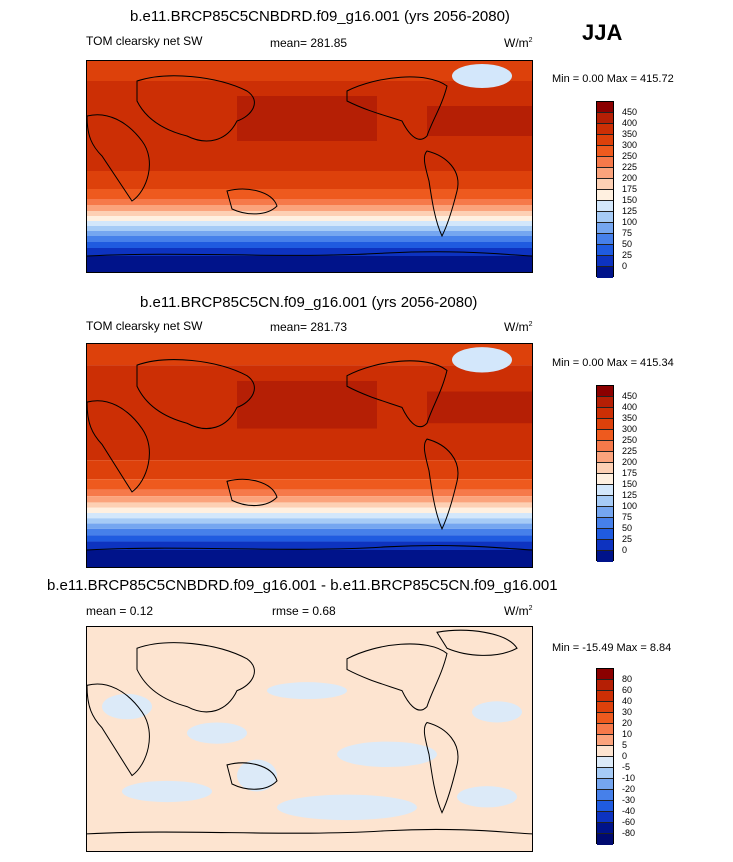 This screenshot has height=862, width=733. Describe the element at coordinates (626, 767) in the screenshot. I see `colorbar-tick-label: -5` at that location.